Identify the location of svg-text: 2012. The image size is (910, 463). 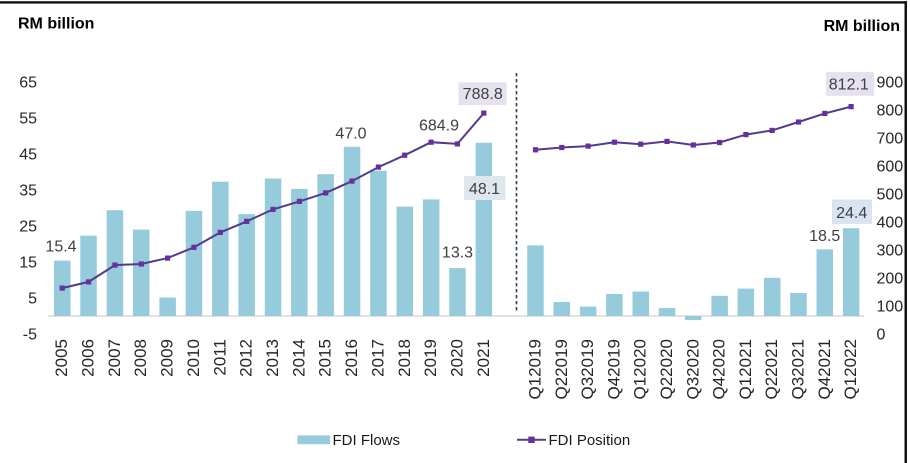
(246, 358).